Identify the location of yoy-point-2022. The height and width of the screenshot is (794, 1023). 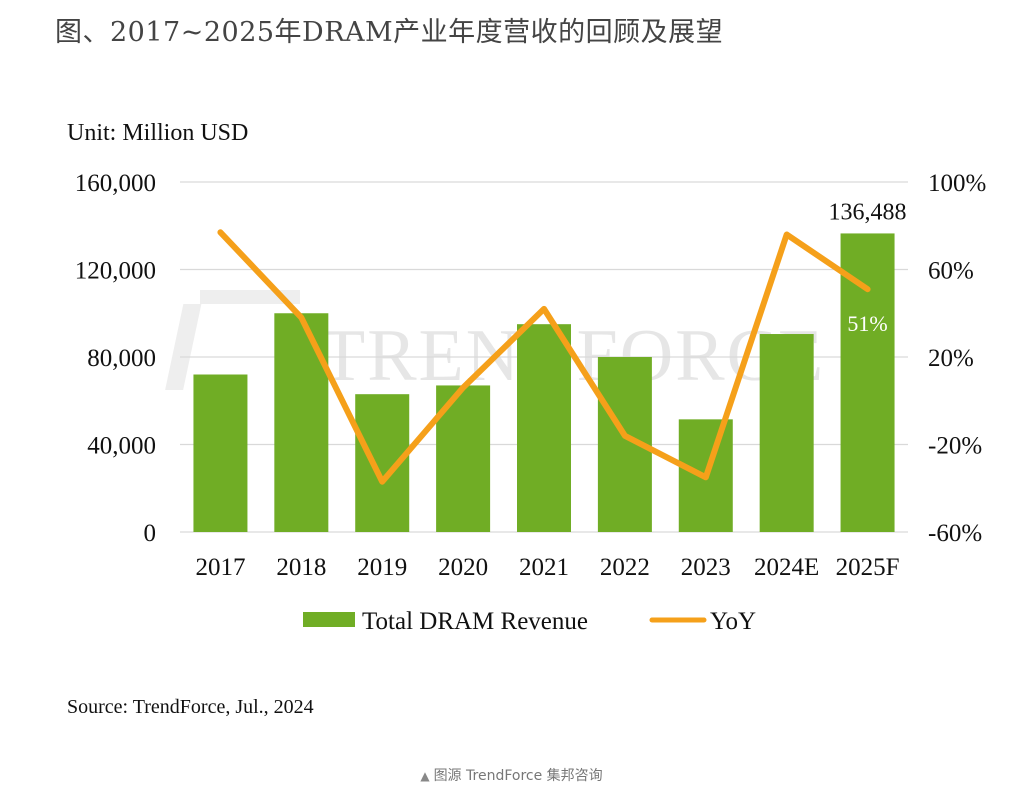
(625, 436).